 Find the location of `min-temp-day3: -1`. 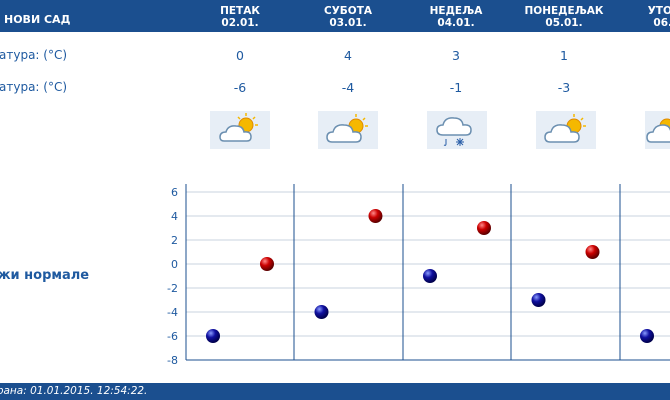

min-temp-day3: -1 is located at coordinates (456, 87).